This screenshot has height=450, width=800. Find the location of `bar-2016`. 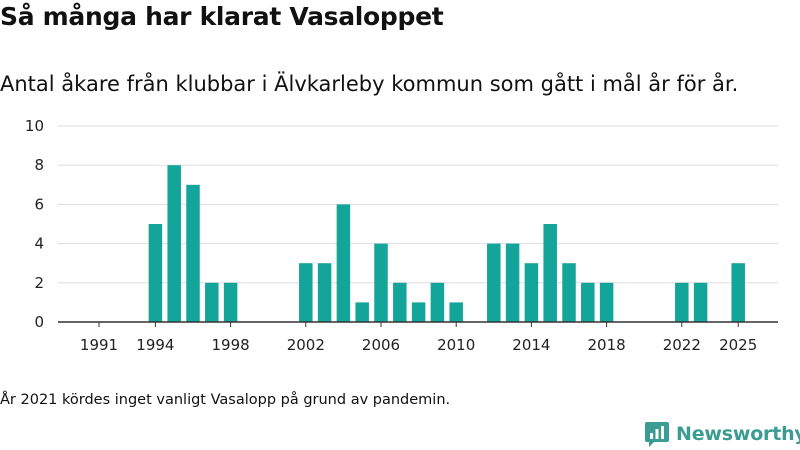

bar-2016 is located at coordinates (569, 292).